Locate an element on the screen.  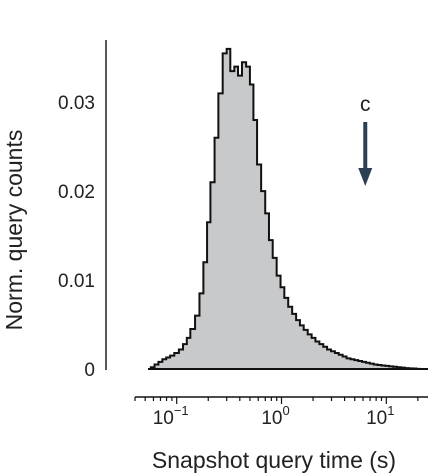
x-tick-label: 10⁻¹ is located at coordinates (171, 416).